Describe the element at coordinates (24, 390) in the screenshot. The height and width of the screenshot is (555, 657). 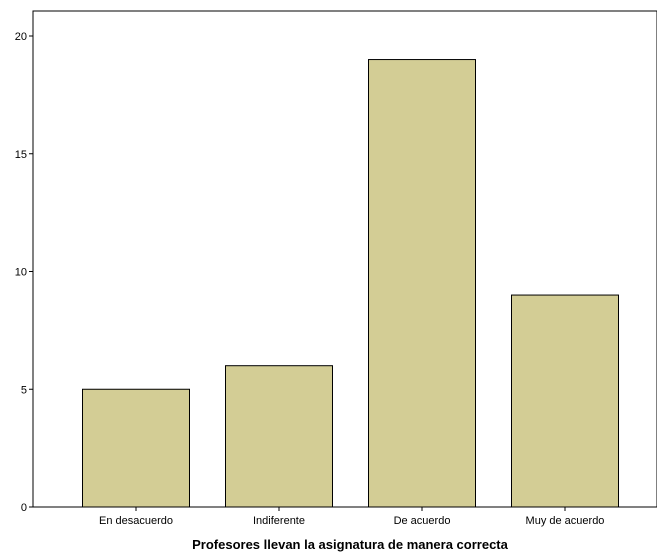
I see `y-tick-label: 5` at that location.